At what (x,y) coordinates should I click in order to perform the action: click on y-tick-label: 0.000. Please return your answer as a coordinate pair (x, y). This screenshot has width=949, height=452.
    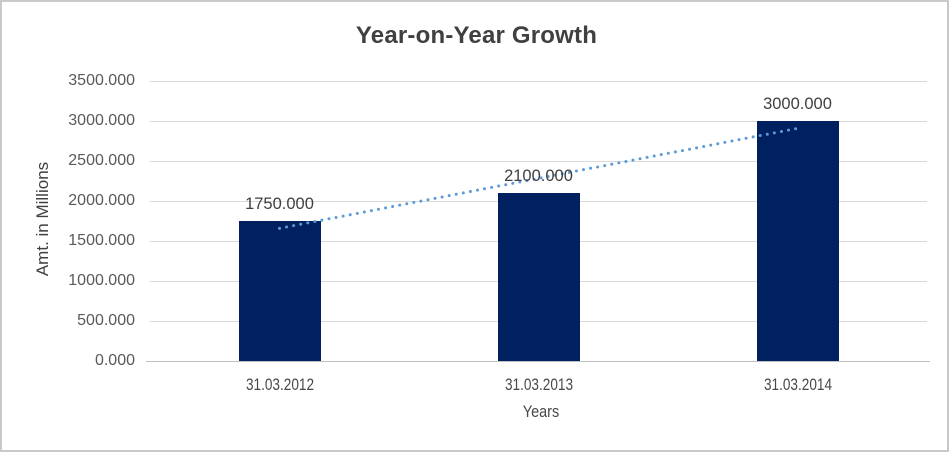
    Looking at the image, I should click on (114, 360).